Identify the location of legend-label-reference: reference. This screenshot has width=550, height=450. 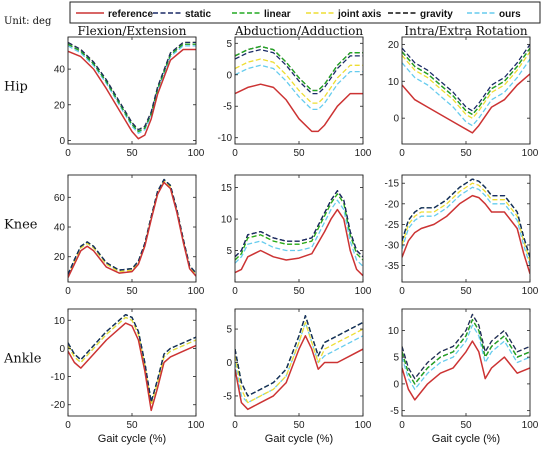
(130, 14).